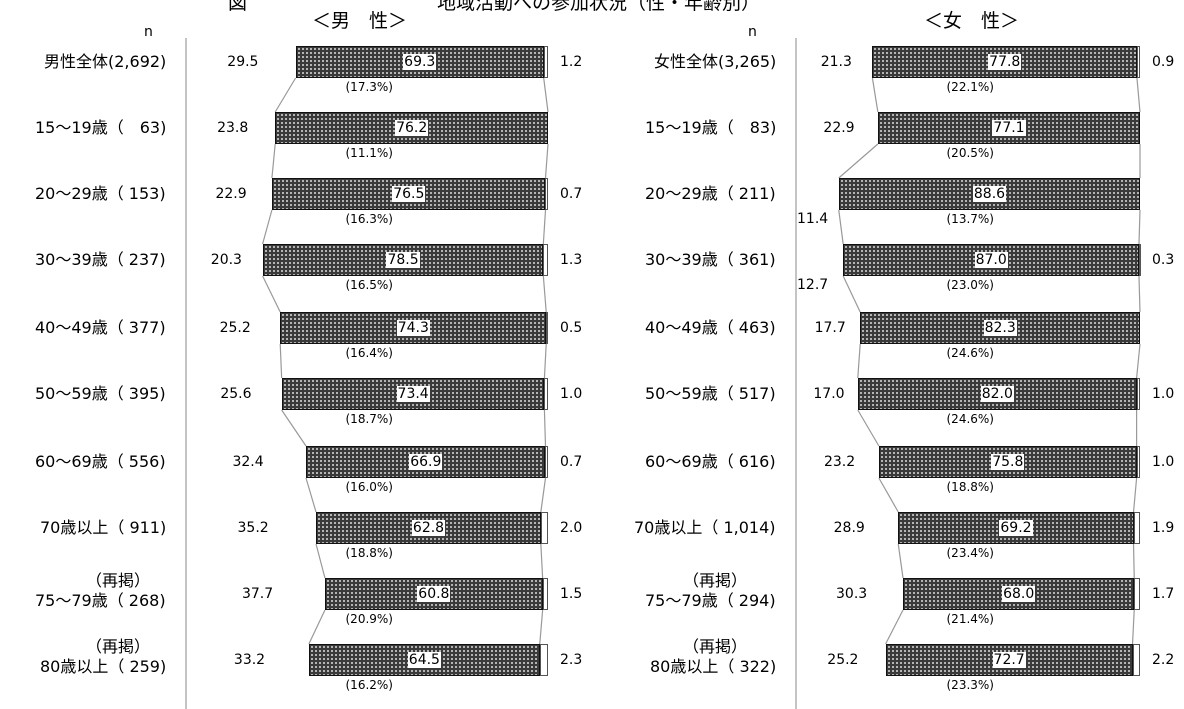 The image size is (1184, 709). What do you see at coordinates (1009, 128) in the screenshot?
I see `bar-value-label: 77.1` at bounding box center [1009, 128].